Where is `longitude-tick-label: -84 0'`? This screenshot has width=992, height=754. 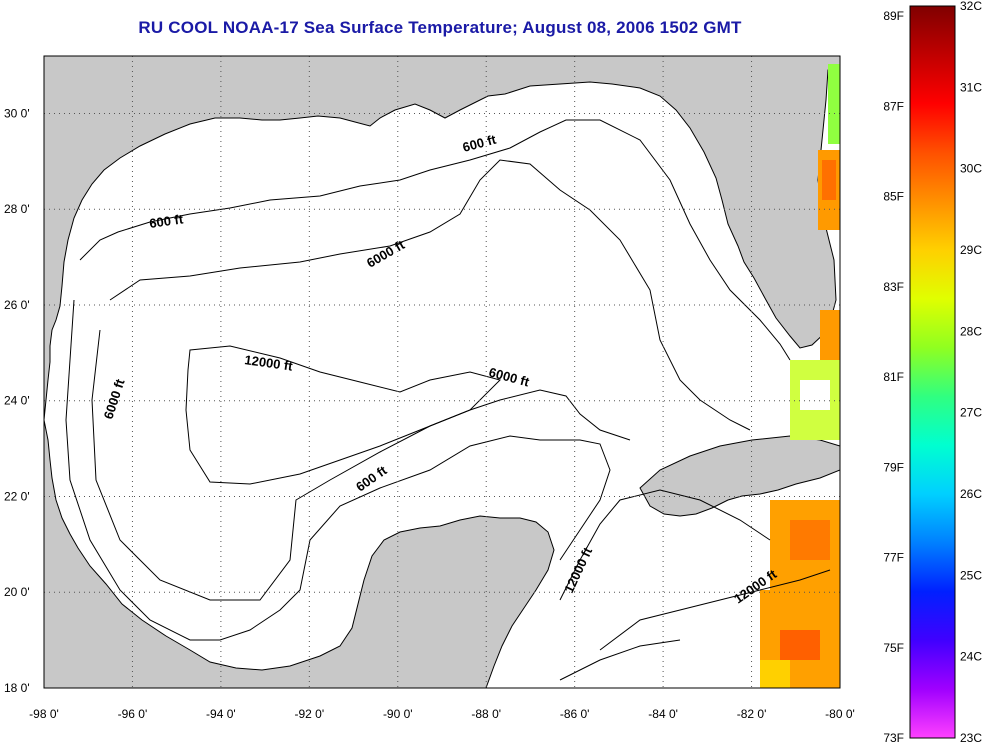 longitude-tick-label: -84 0' is located at coordinates (663, 714).